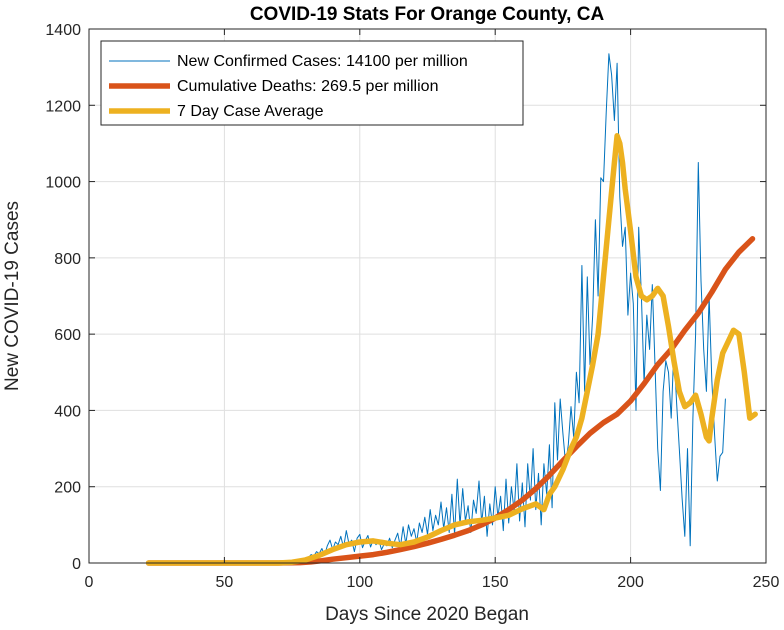 The image size is (784, 630). What do you see at coordinates (67, 335) in the screenshot?
I see `y-tick-label: 600` at bounding box center [67, 335].